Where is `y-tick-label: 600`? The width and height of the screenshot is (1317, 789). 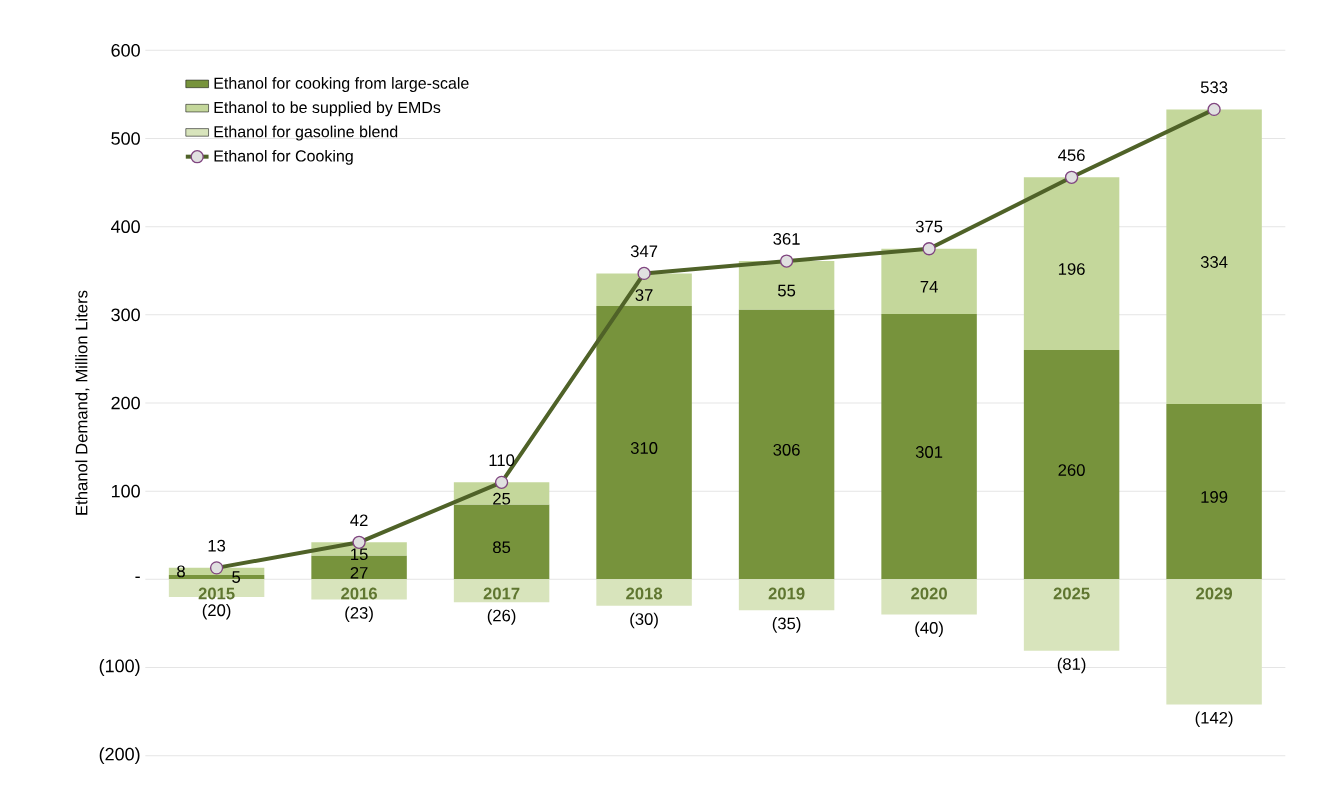
y-tick-label: 600 is located at coordinates (125, 50).